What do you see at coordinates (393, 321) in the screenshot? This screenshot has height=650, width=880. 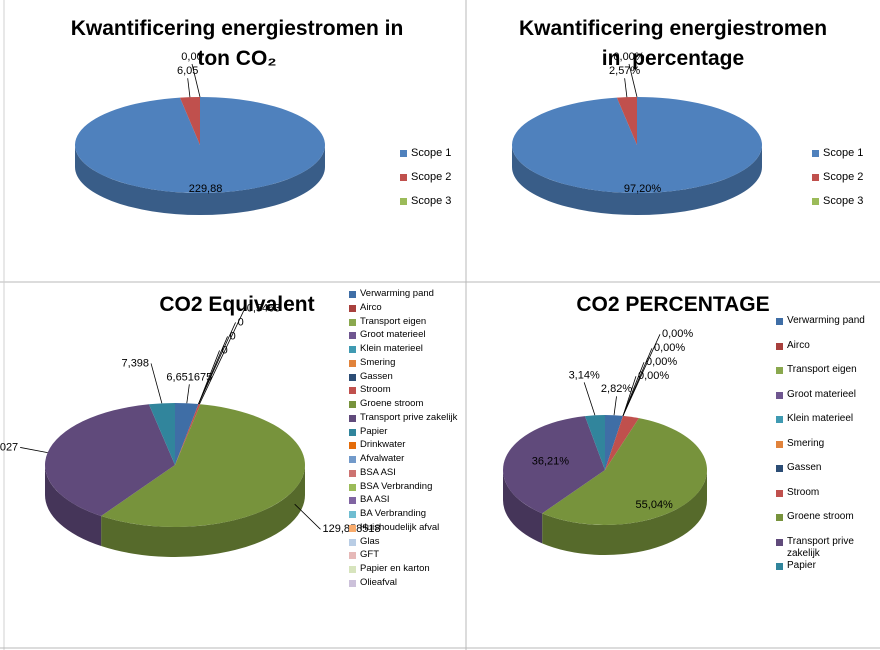 I see `legend-label: Transport eigen` at bounding box center [393, 321].